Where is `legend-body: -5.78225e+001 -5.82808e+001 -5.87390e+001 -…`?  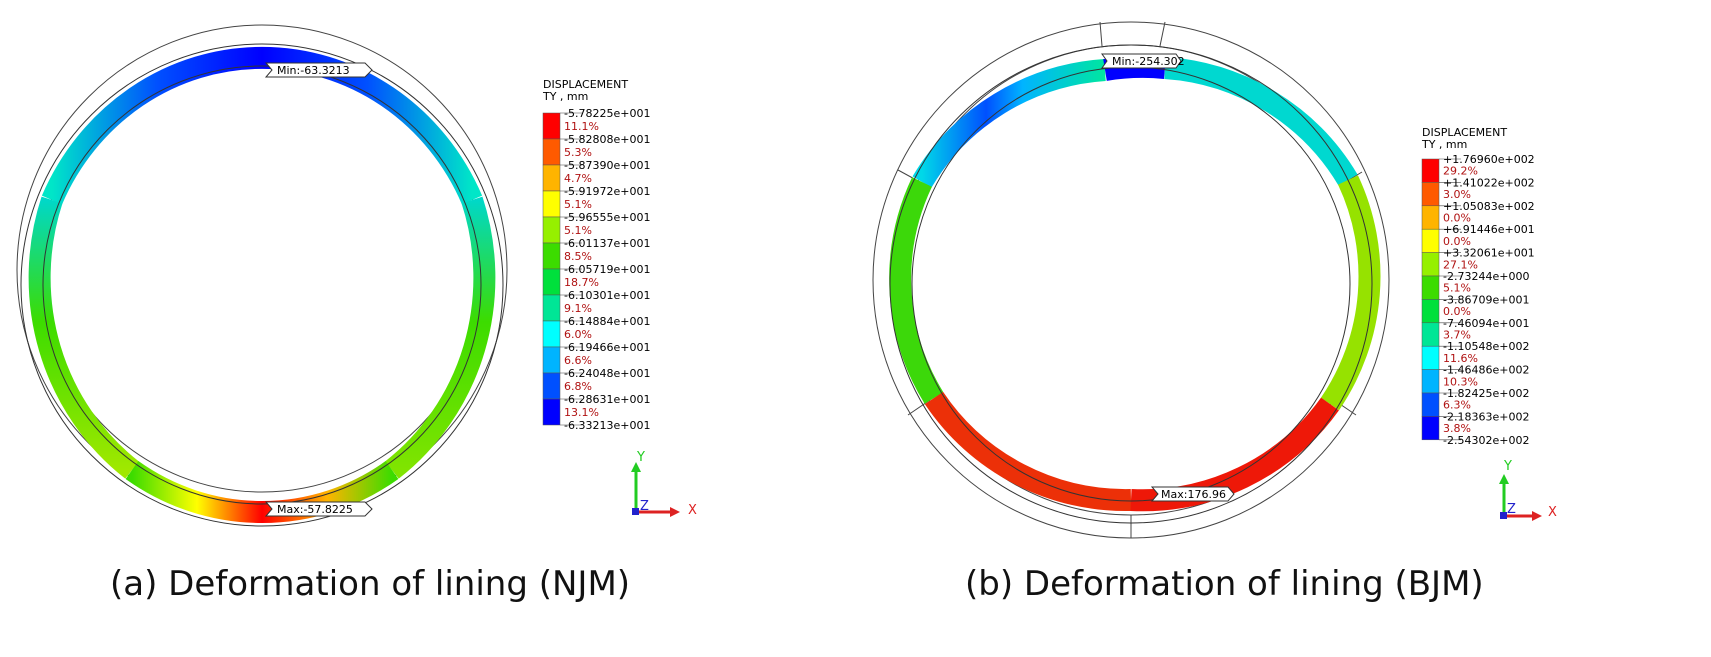
legend-body: -5.78225e+001 -5.82808e+001 -5.87390e+001 -… is located at coordinates (596, 269).